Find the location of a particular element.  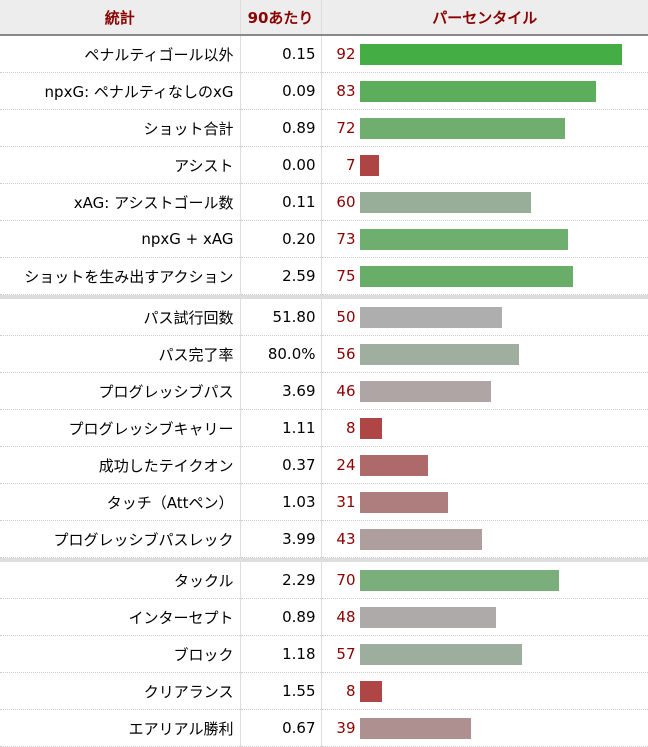

per90-value: 0.20 is located at coordinates (281, 239).